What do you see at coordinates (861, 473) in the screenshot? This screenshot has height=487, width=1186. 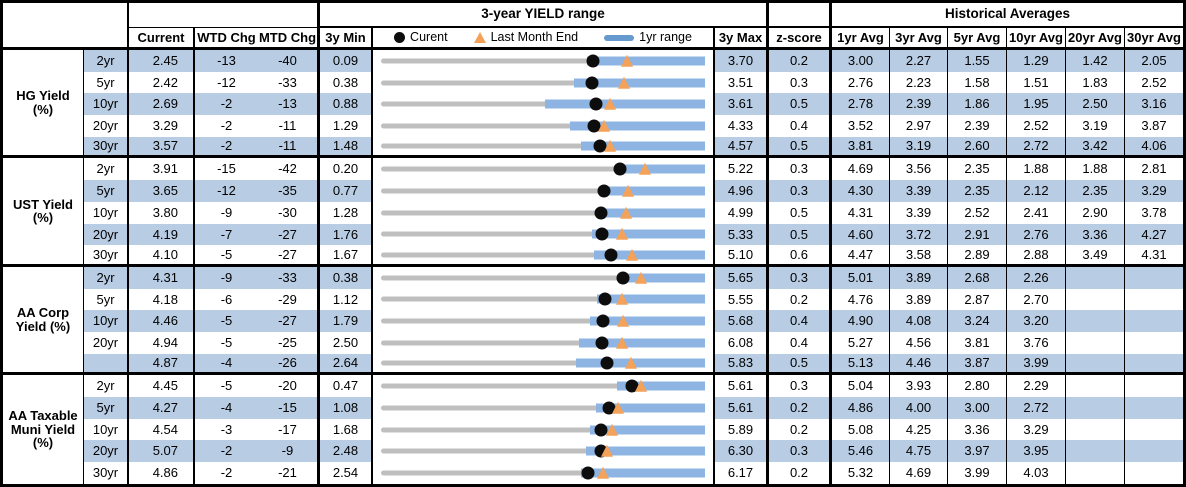 I see `1yr-avg-value: 5.32` at bounding box center [861, 473].